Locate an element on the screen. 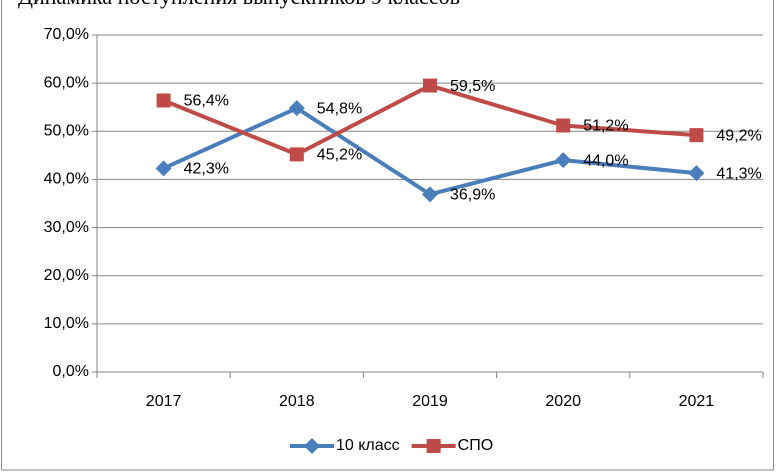 This screenshot has width=776, height=472. x-tick-label: 2020 is located at coordinates (563, 401).